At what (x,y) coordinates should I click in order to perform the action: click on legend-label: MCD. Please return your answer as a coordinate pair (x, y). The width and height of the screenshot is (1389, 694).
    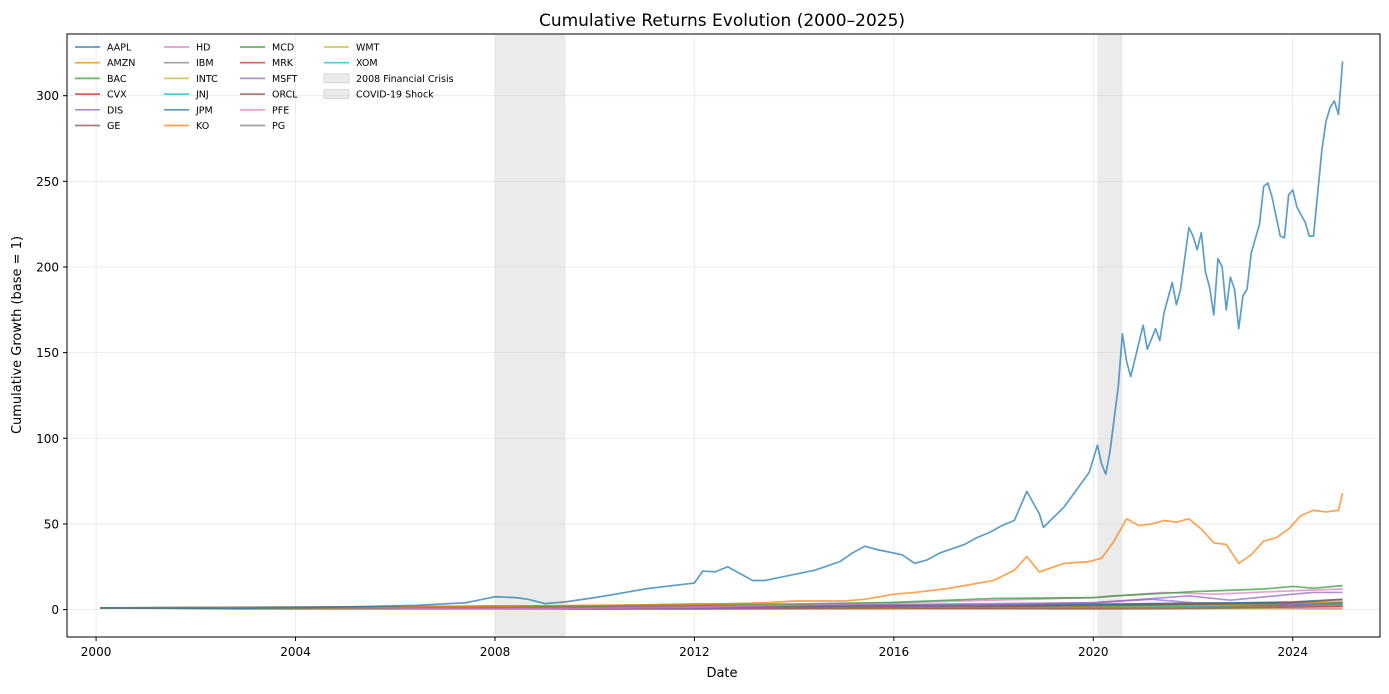
    Looking at the image, I should click on (283, 48).